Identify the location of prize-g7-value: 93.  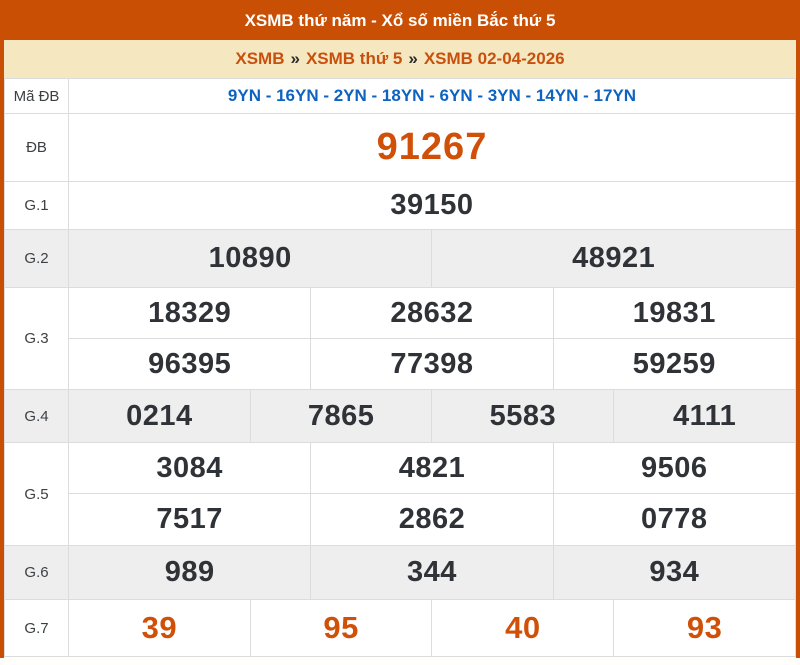
(704, 628).